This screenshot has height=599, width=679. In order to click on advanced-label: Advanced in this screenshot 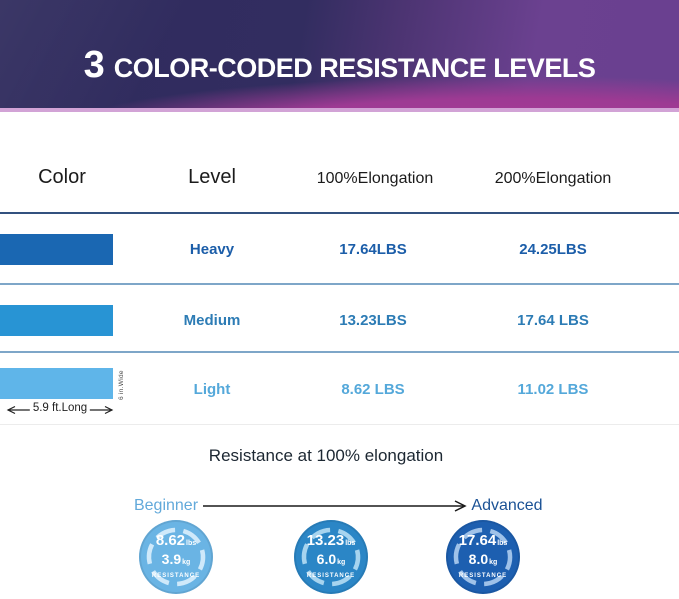, I will do `click(507, 505)`.